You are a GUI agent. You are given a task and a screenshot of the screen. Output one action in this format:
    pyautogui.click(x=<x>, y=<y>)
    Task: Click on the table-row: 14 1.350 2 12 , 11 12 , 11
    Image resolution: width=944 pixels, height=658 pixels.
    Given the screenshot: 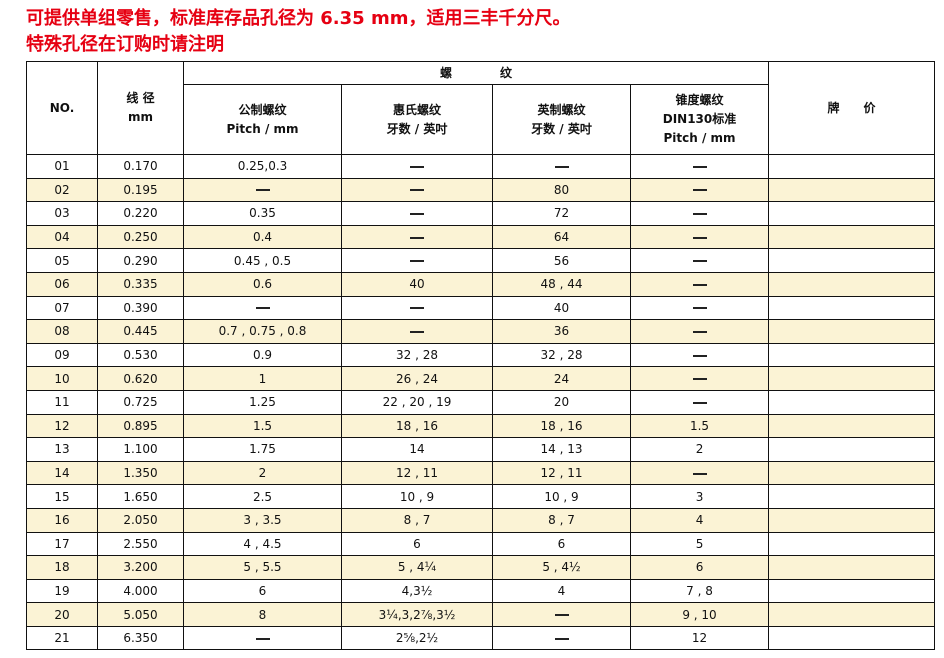 What is the action you would take?
    pyautogui.click(x=481, y=473)
    